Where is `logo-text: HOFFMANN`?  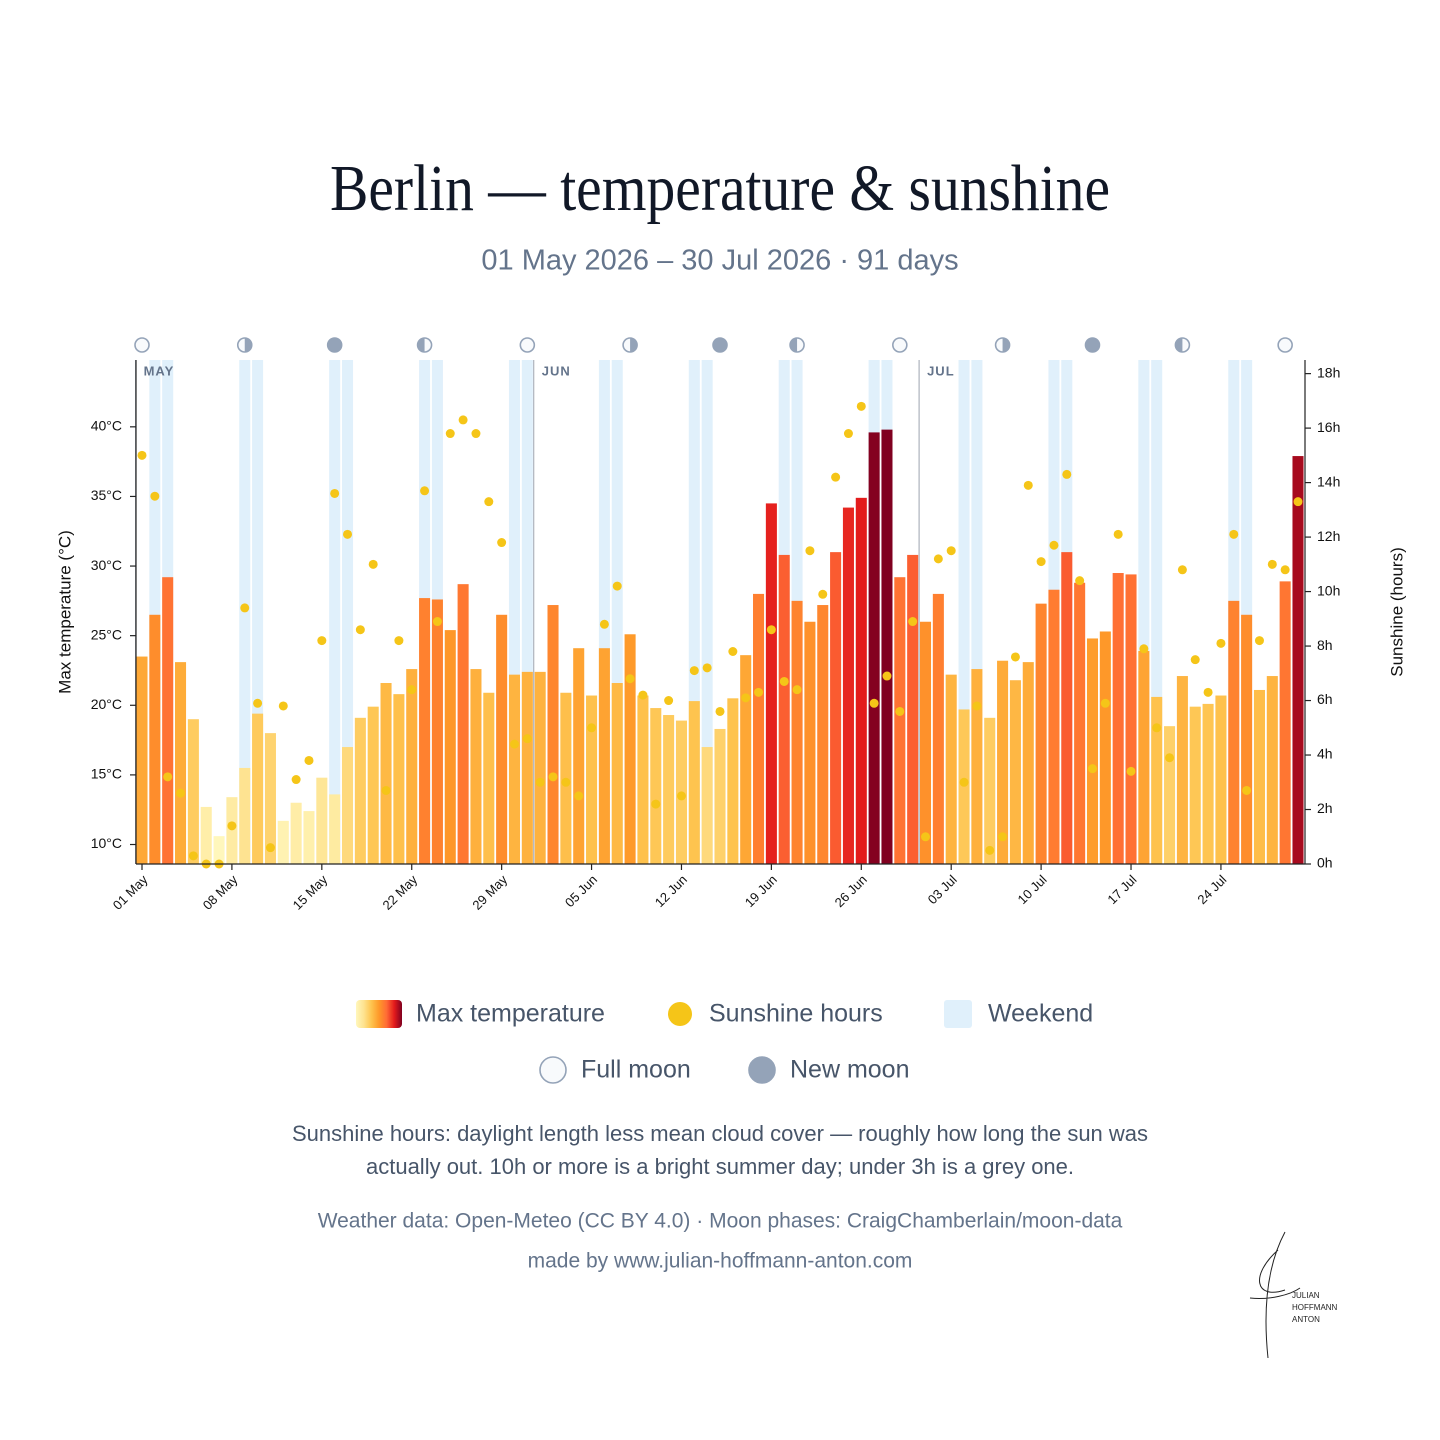 logo-text: HOFFMANN is located at coordinates (1315, 1307).